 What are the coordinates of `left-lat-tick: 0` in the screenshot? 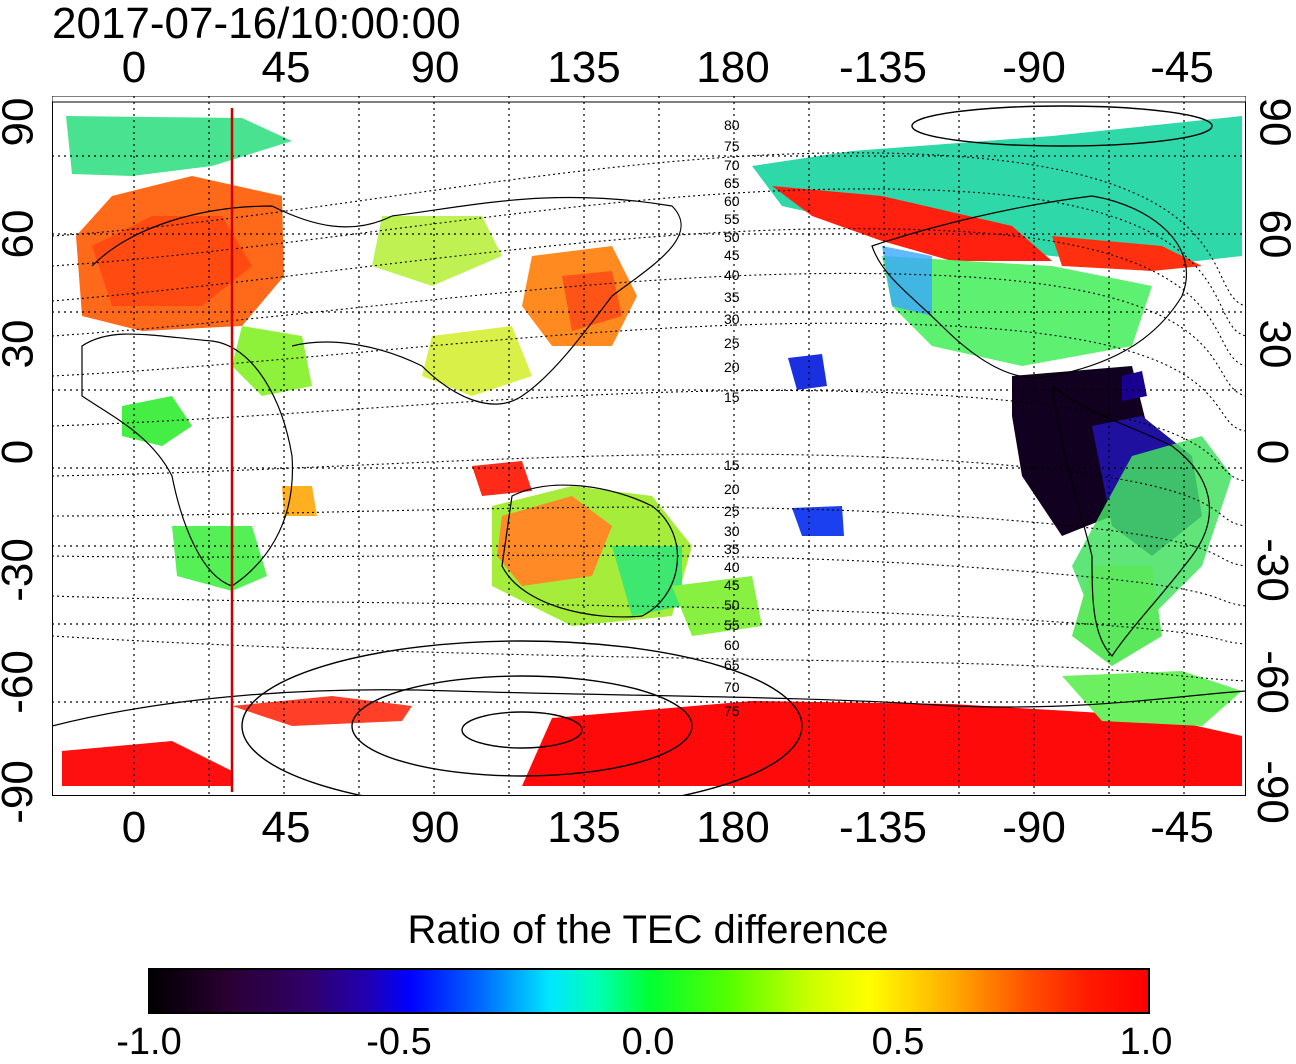 It's located at (21, 452).